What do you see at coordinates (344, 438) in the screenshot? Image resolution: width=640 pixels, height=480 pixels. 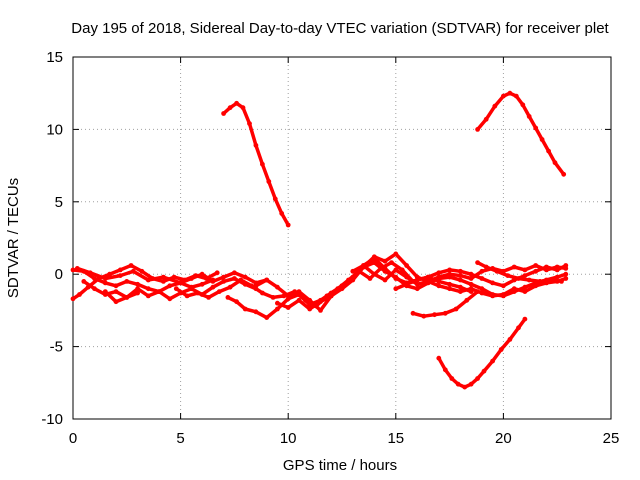 I see `x-tick-labels: 0 5 10 15 20 25` at bounding box center [344, 438].